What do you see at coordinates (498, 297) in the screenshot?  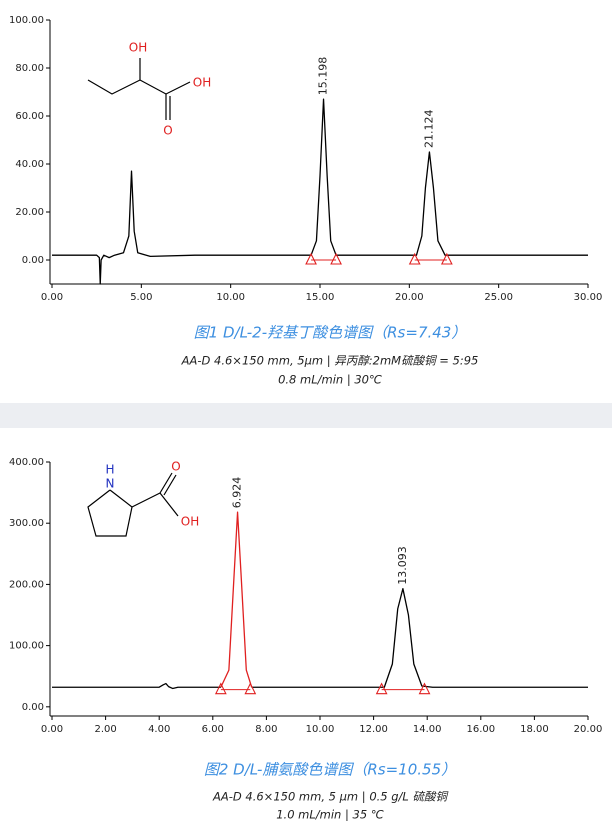 I see `x-tick-label: 25.00` at bounding box center [498, 297].